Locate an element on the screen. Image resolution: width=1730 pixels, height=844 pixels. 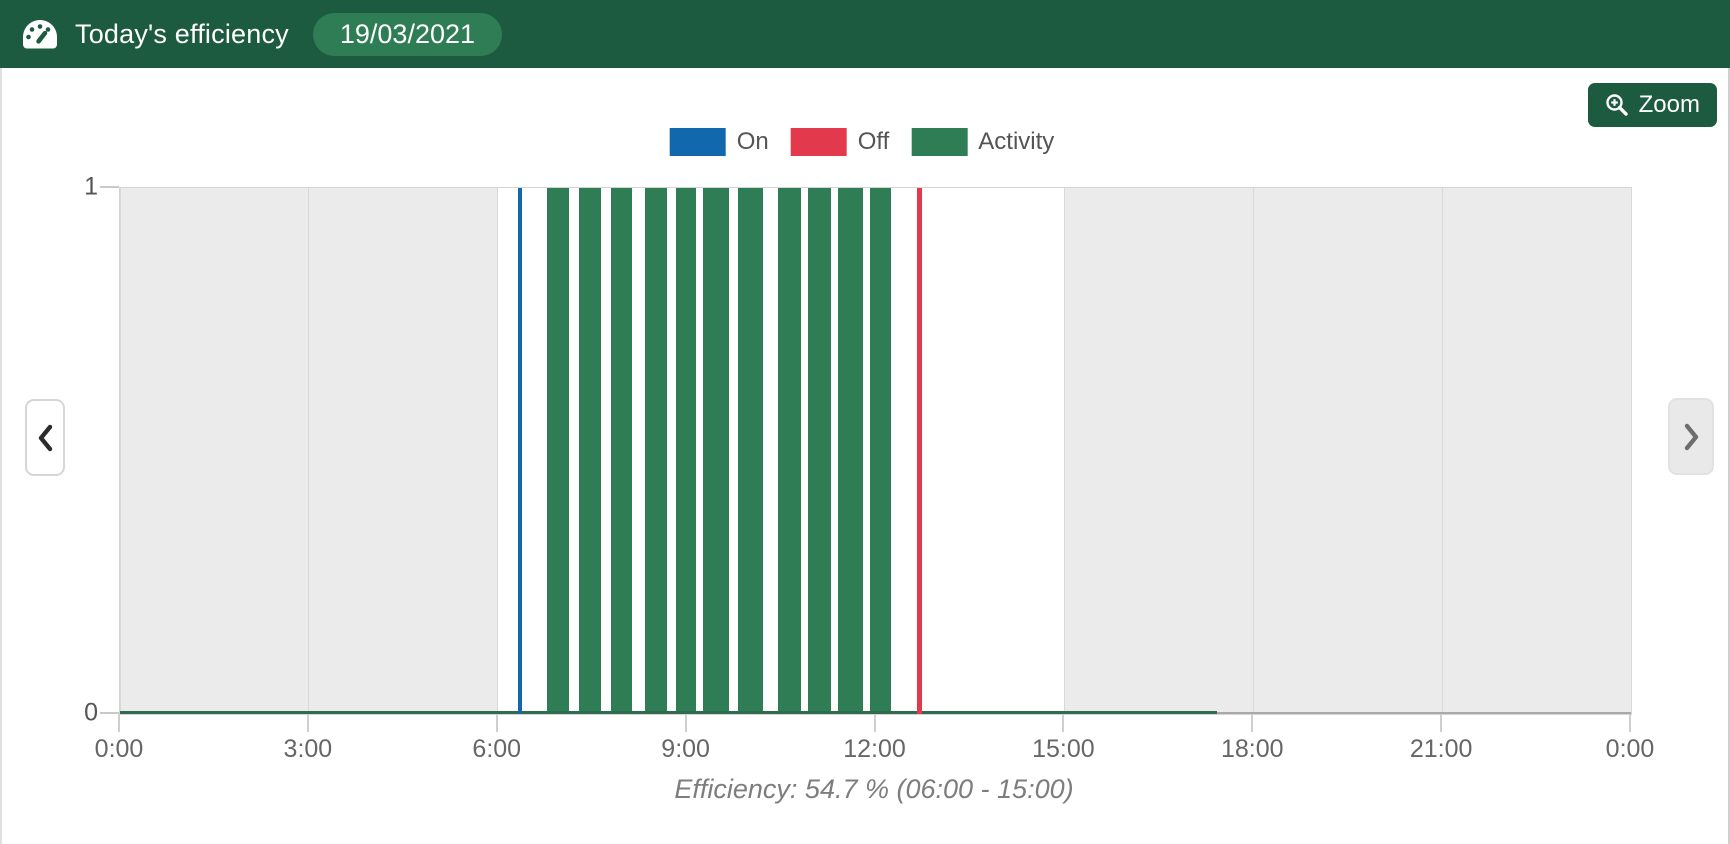
magnifier-plus-icon is located at coordinates (1617, 105).